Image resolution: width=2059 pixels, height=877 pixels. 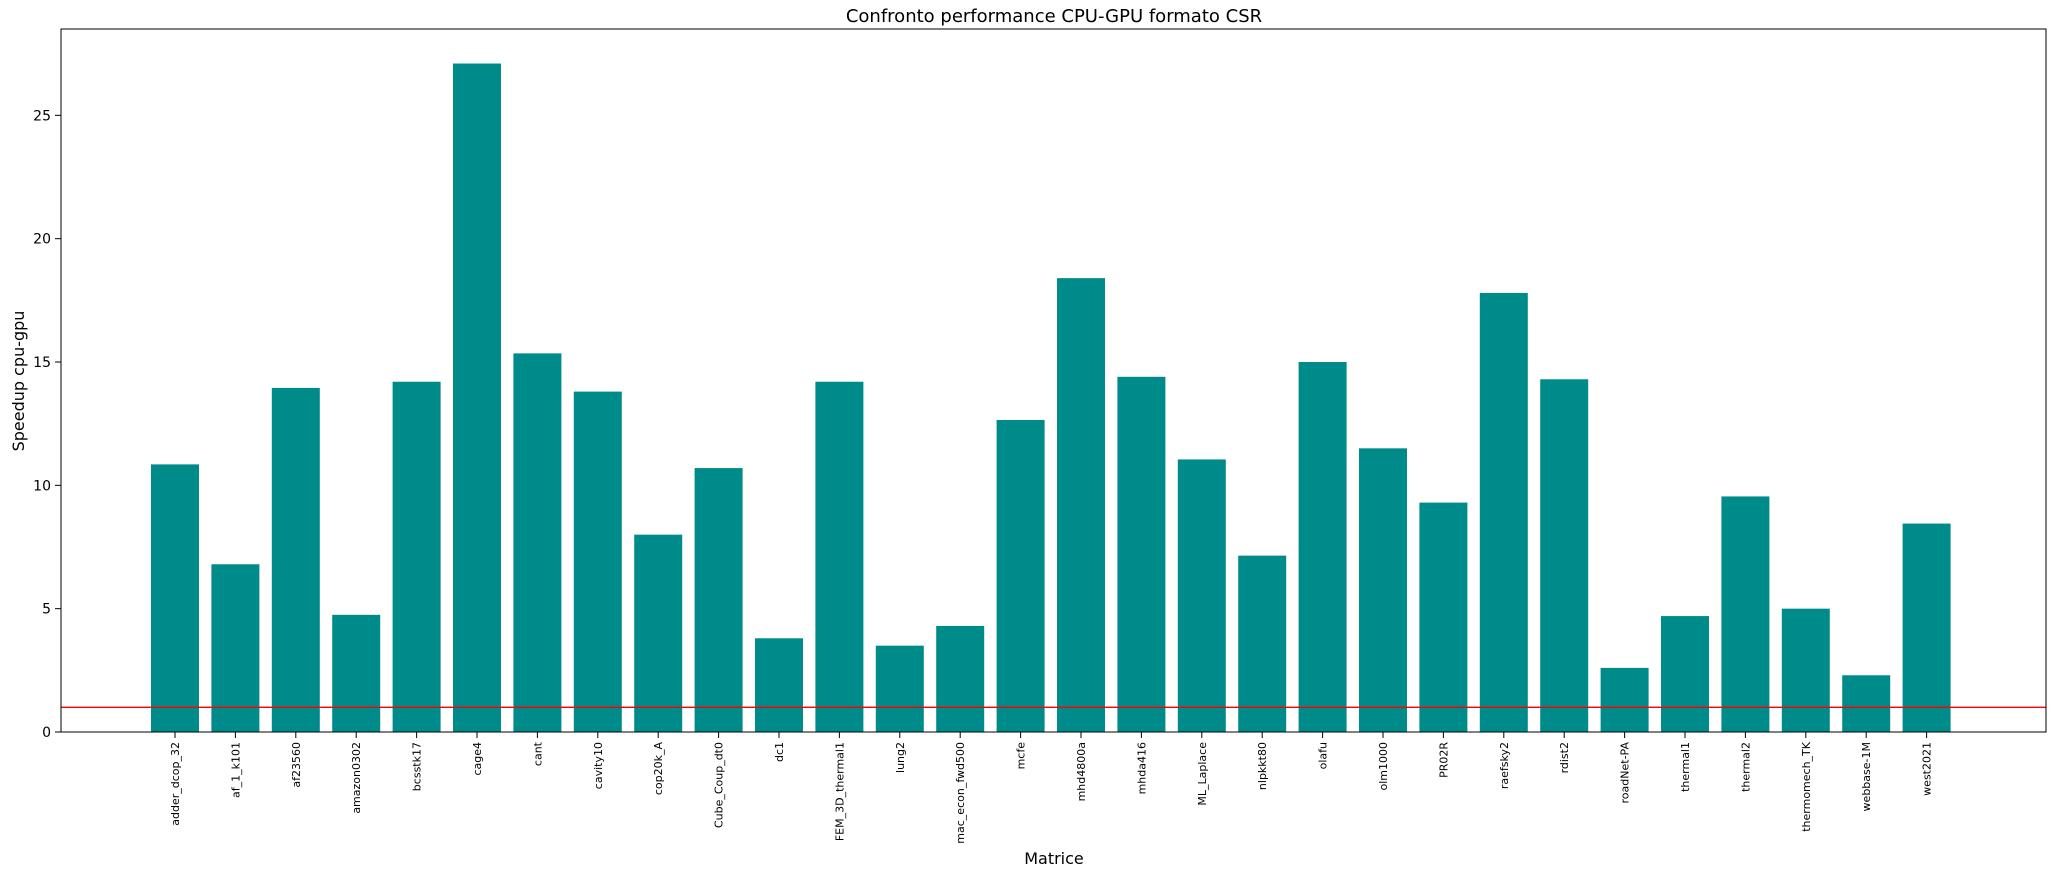 I want to click on x-tick-label: cavity10, so click(x=598, y=765).